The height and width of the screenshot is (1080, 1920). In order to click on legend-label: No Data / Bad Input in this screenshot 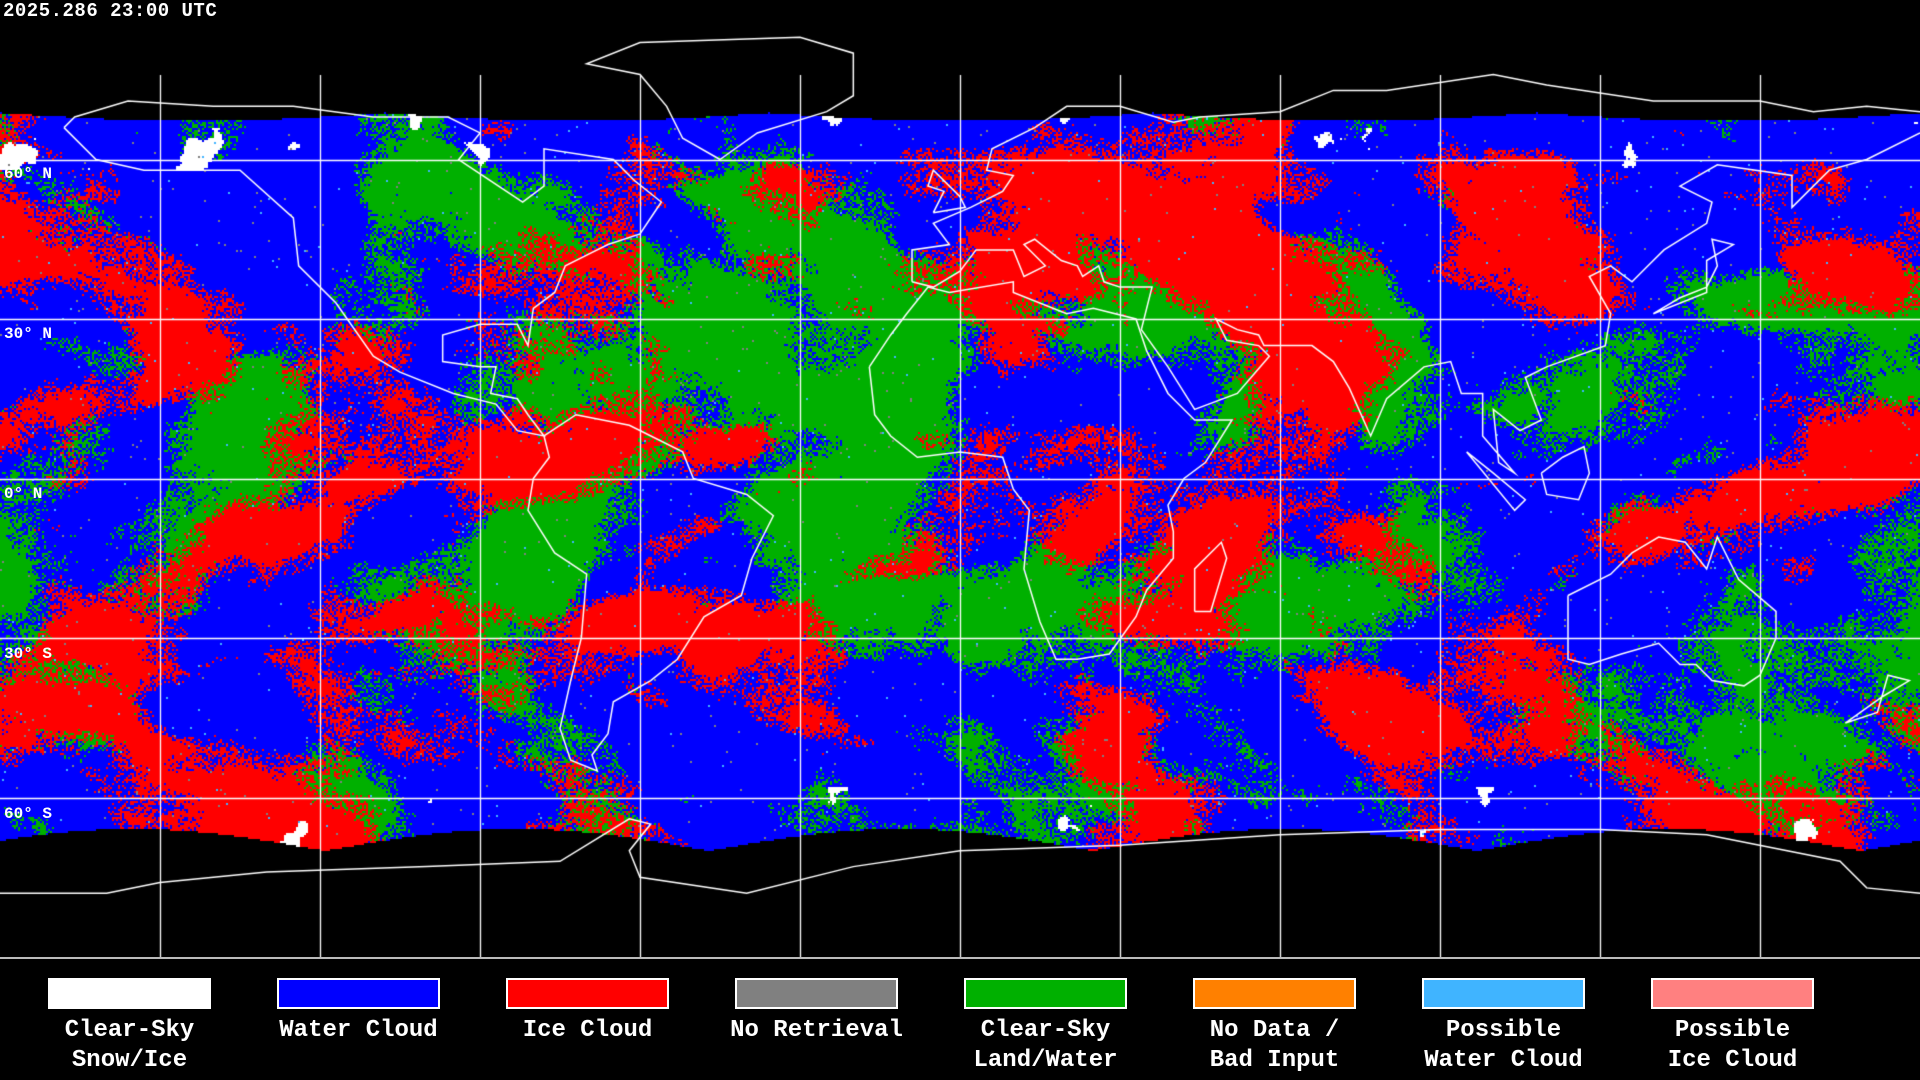, I will do `click(1274, 1045)`.